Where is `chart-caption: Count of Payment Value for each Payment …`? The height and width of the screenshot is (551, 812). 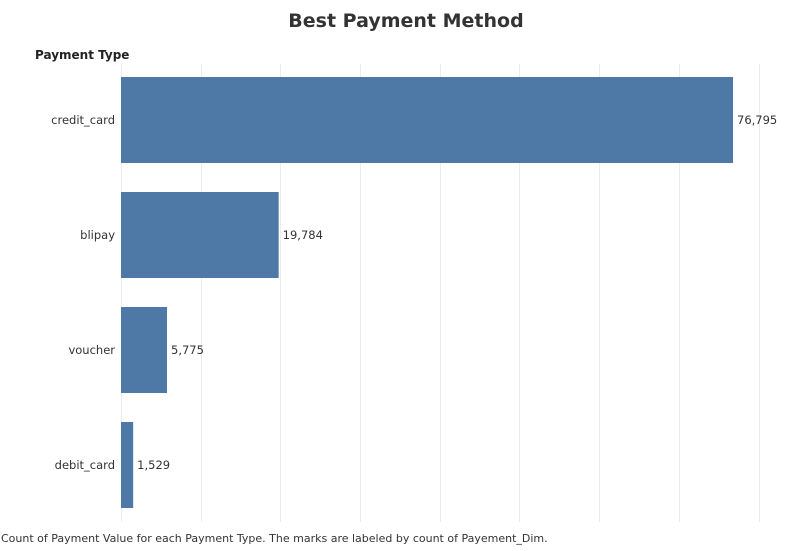 chart-caption: Count of Payment Value for each Payment … is located at coordinates (274, 538).